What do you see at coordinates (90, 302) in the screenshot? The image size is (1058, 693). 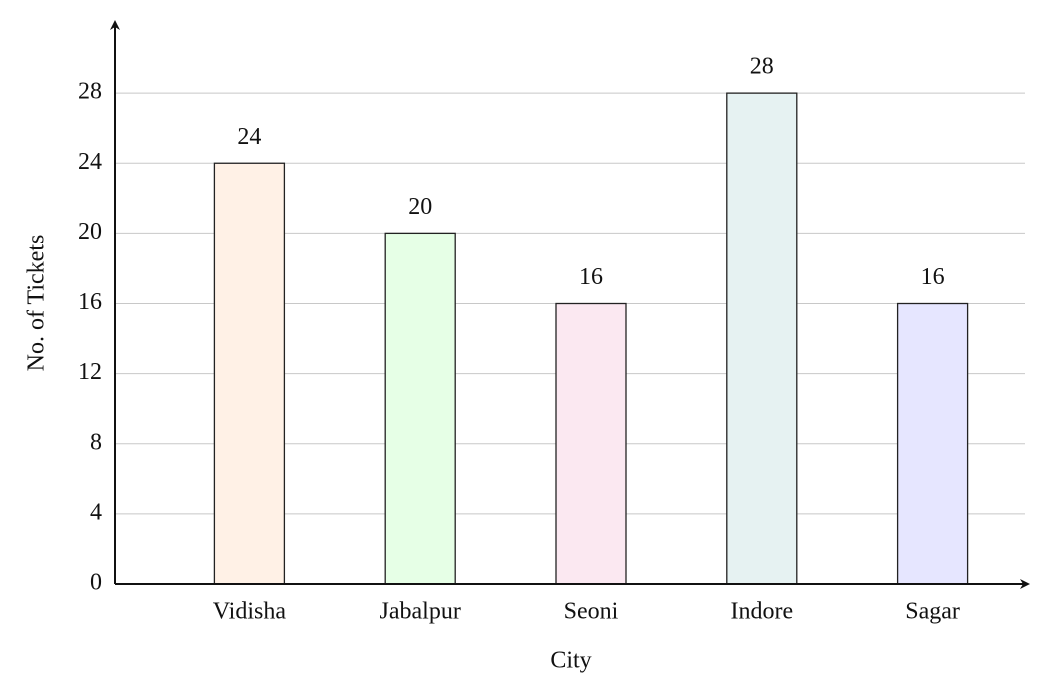 I see `y-tick-label: 16` at bounding box center [90, 302].